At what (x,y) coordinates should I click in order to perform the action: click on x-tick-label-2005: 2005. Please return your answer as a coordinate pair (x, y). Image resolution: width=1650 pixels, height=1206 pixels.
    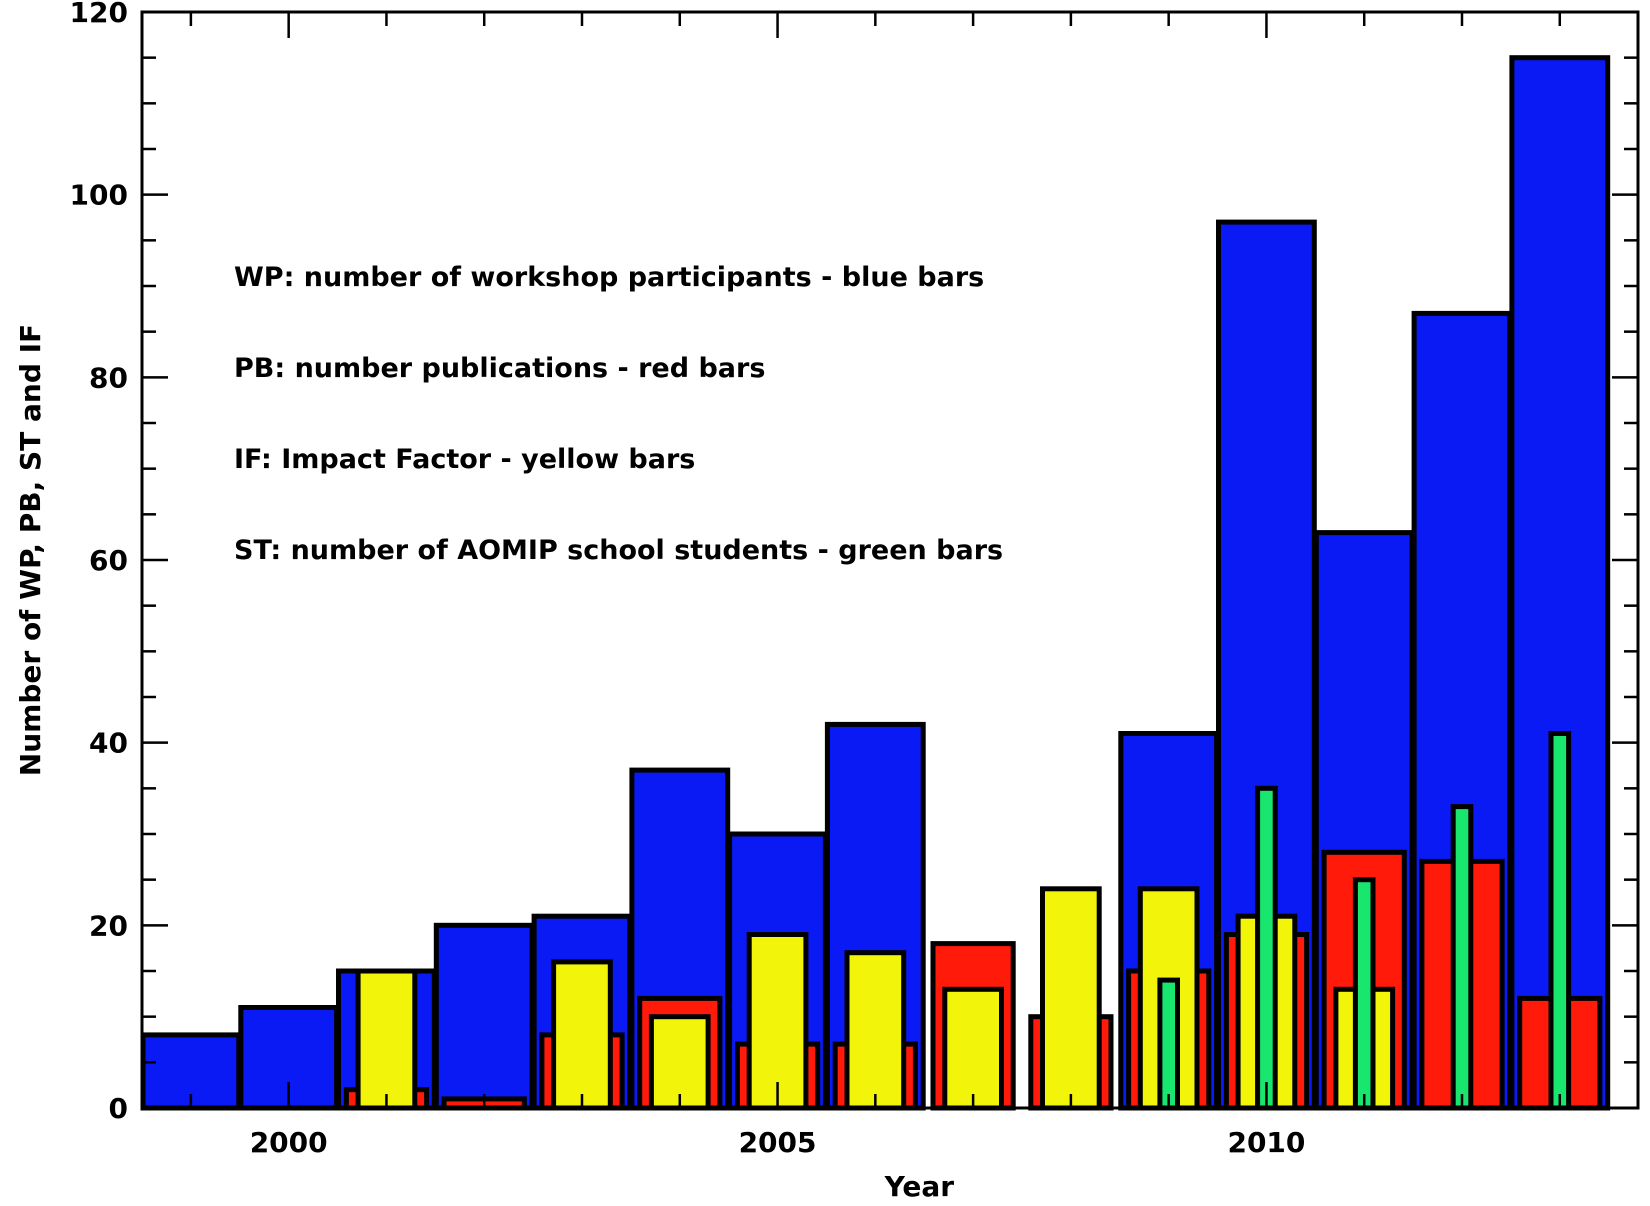
    Looking at the image, I should click on (778, 1142).